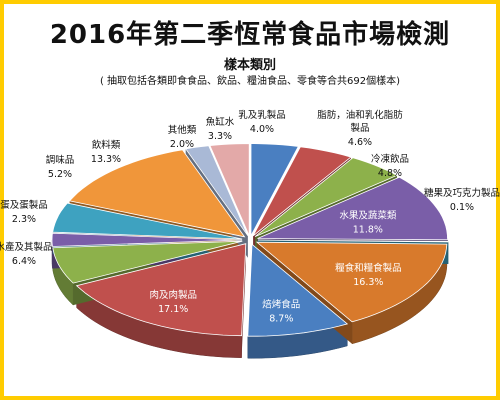 This screenshot has width=500, height=400. Describe the element at coordinates (182, 130) in the screenshot. I see `slice-label-12: 其他類` at that location.